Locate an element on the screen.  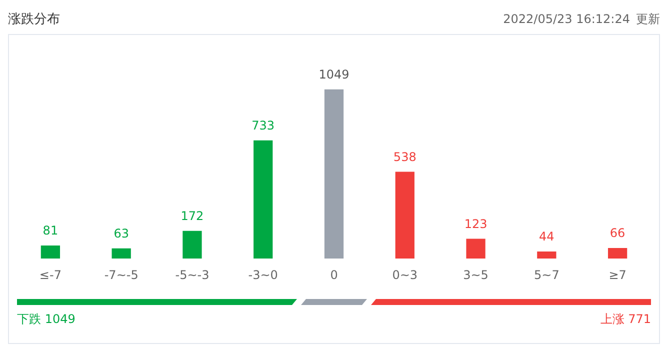
chart-subtitle: 2022/05/23 16:12:24 is located at coordinates (566, 19).